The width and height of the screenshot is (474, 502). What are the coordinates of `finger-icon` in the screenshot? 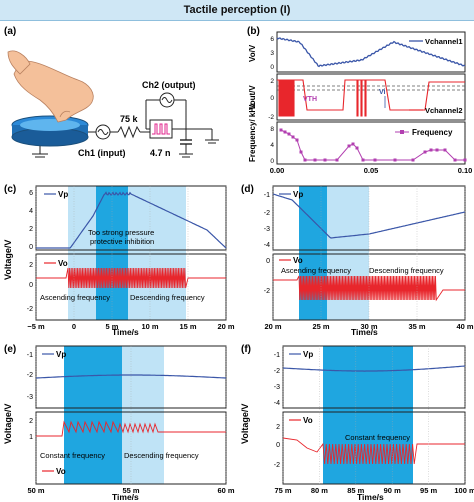 It's located at (53, 91).